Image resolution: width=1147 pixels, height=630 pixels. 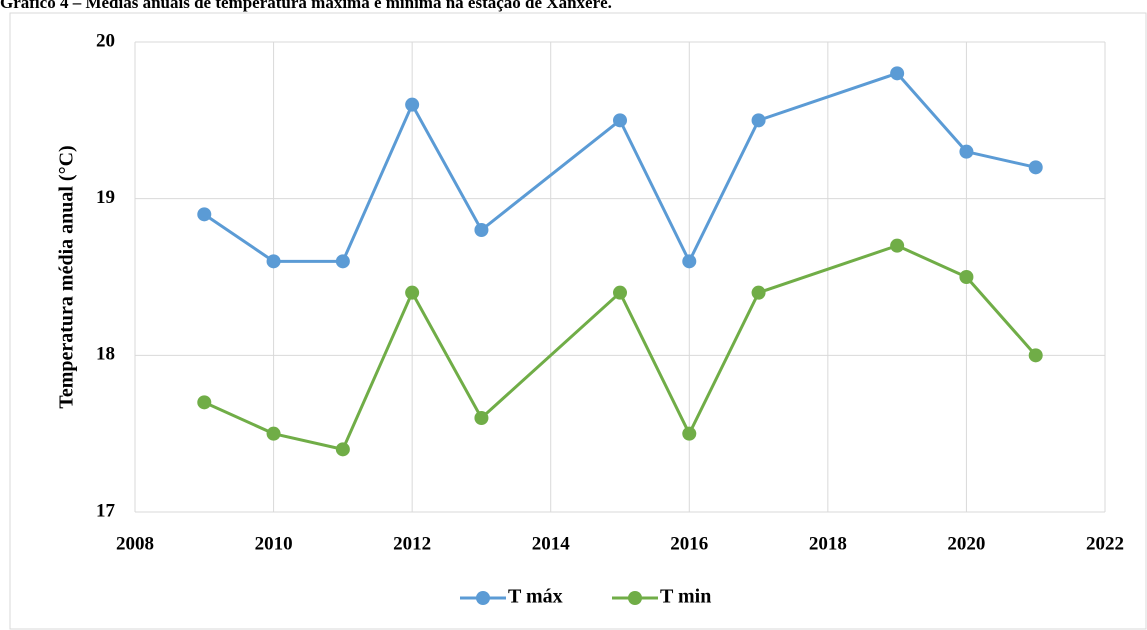 What do you see at coordinates (828, 543) in the screenshot?
I see `x-tick-label: 2018` at bounding box center [828, 543].